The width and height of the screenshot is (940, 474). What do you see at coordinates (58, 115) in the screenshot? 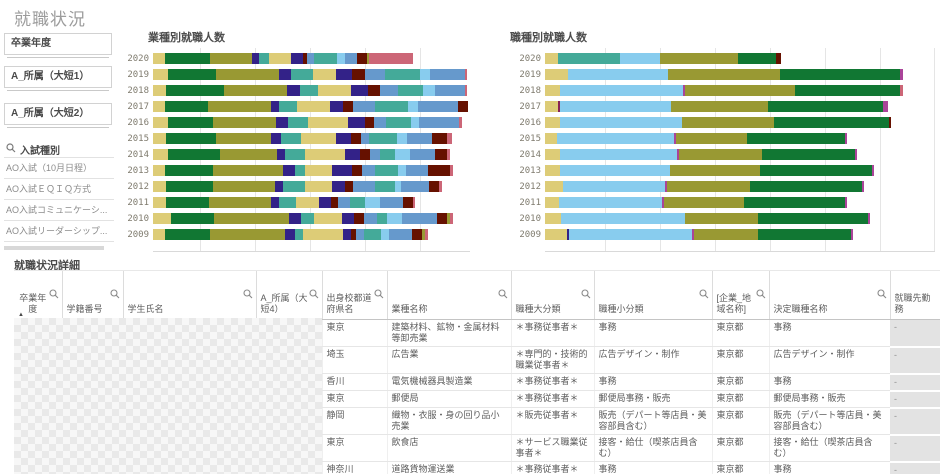
I see `filter-box-affiliation-2: A_所属（大短2）` at bounding box center [58, 115].